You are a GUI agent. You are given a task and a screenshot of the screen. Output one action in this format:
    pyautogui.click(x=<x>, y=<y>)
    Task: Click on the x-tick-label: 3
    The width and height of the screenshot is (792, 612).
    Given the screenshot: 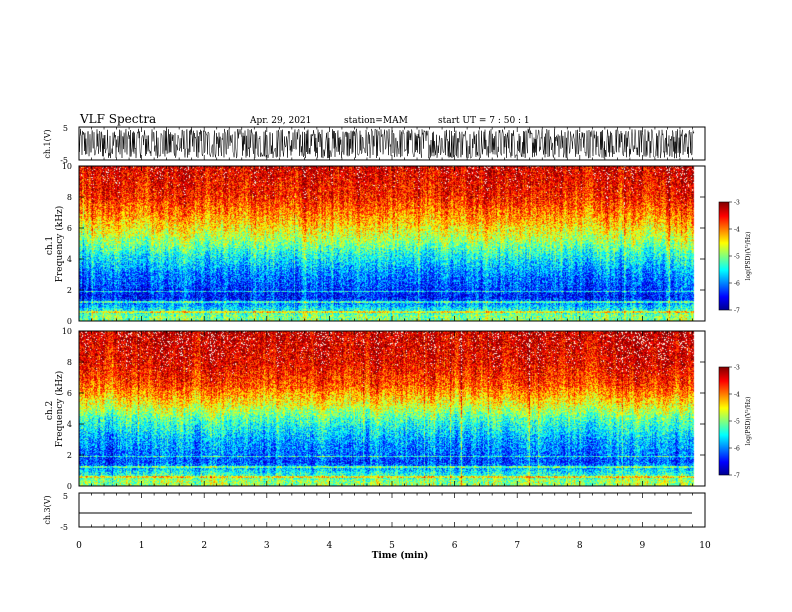 What is the action you would take?
    pyautogui.click(x=267, y=546)
    